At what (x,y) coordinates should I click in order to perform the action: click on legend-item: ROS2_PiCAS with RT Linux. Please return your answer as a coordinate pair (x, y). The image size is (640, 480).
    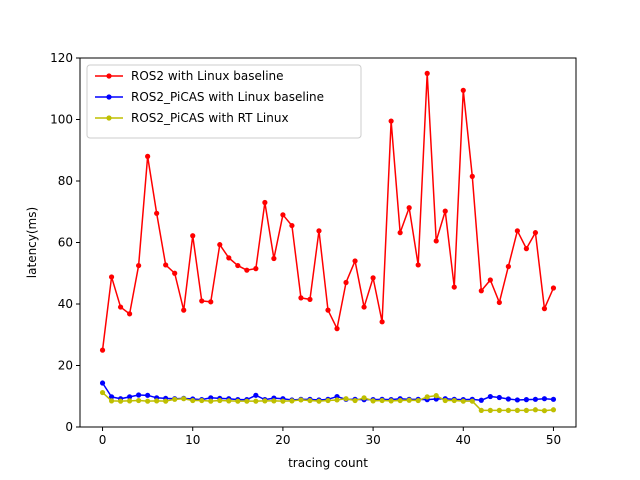
    Looking at the image, I should click on (192, 118).